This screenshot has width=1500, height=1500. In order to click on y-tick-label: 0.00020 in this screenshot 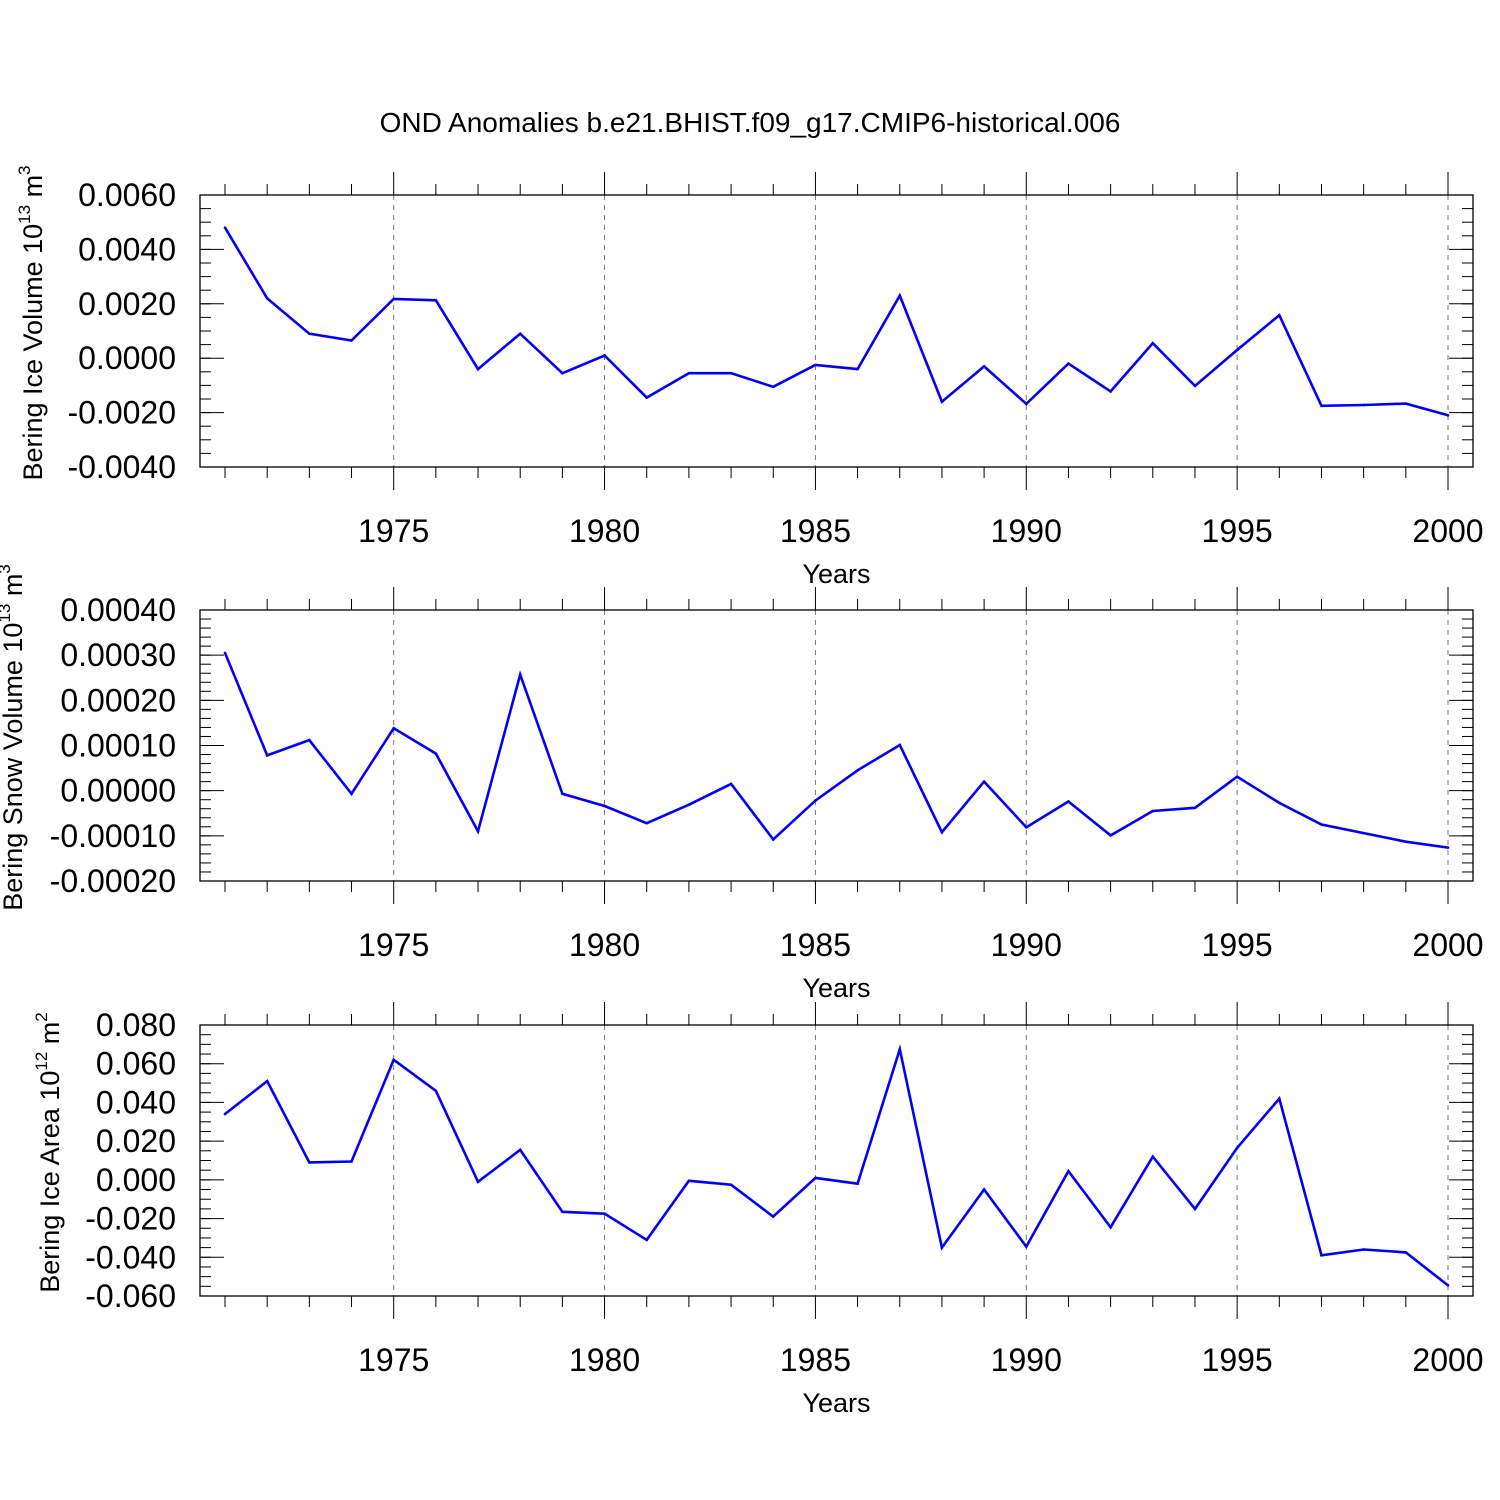, I will do `click(118, 700)`.